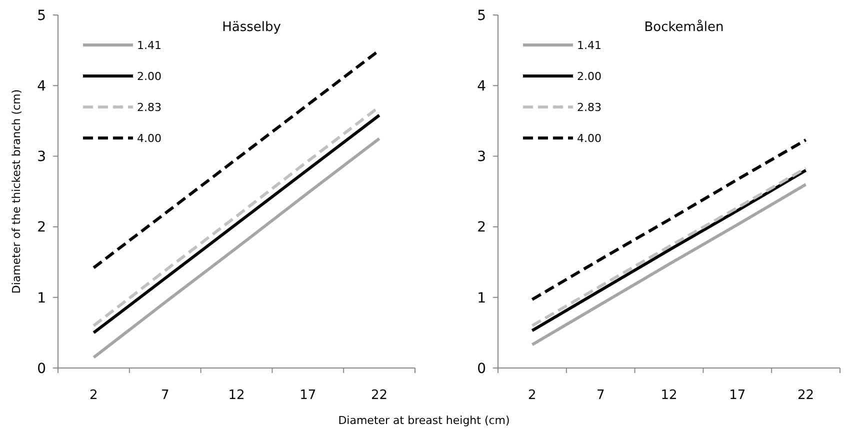 This screenshot has height=434, width=848. What do you see at coordinates (252, 27) in the screenshot?
I see `chart-title: Hässelby` at bounding box center [252, 27].